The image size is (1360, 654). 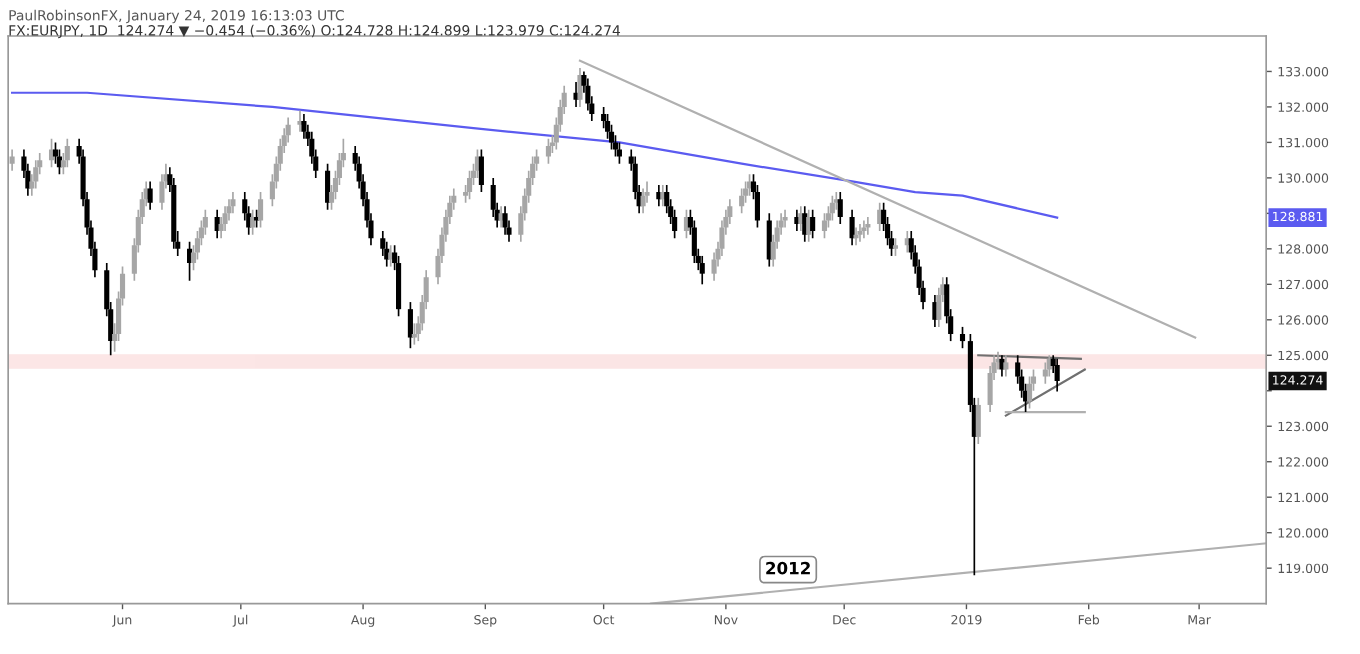 I want to click on annotation: 2012, so click(x=788, y=568).